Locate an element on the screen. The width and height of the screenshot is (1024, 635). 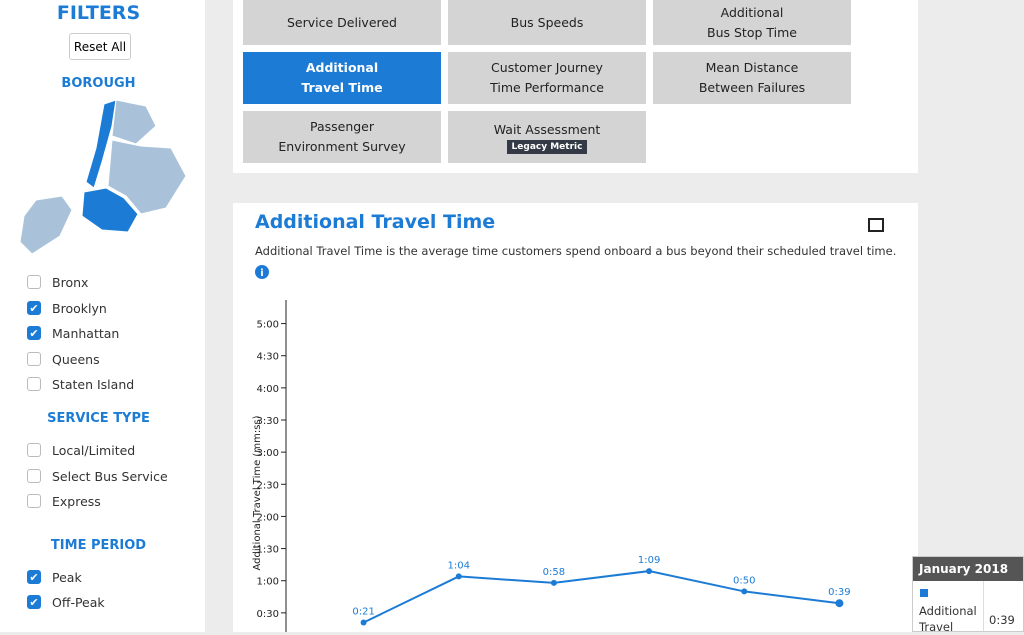
filter-label: Queens is located at coordinates (76, 359).